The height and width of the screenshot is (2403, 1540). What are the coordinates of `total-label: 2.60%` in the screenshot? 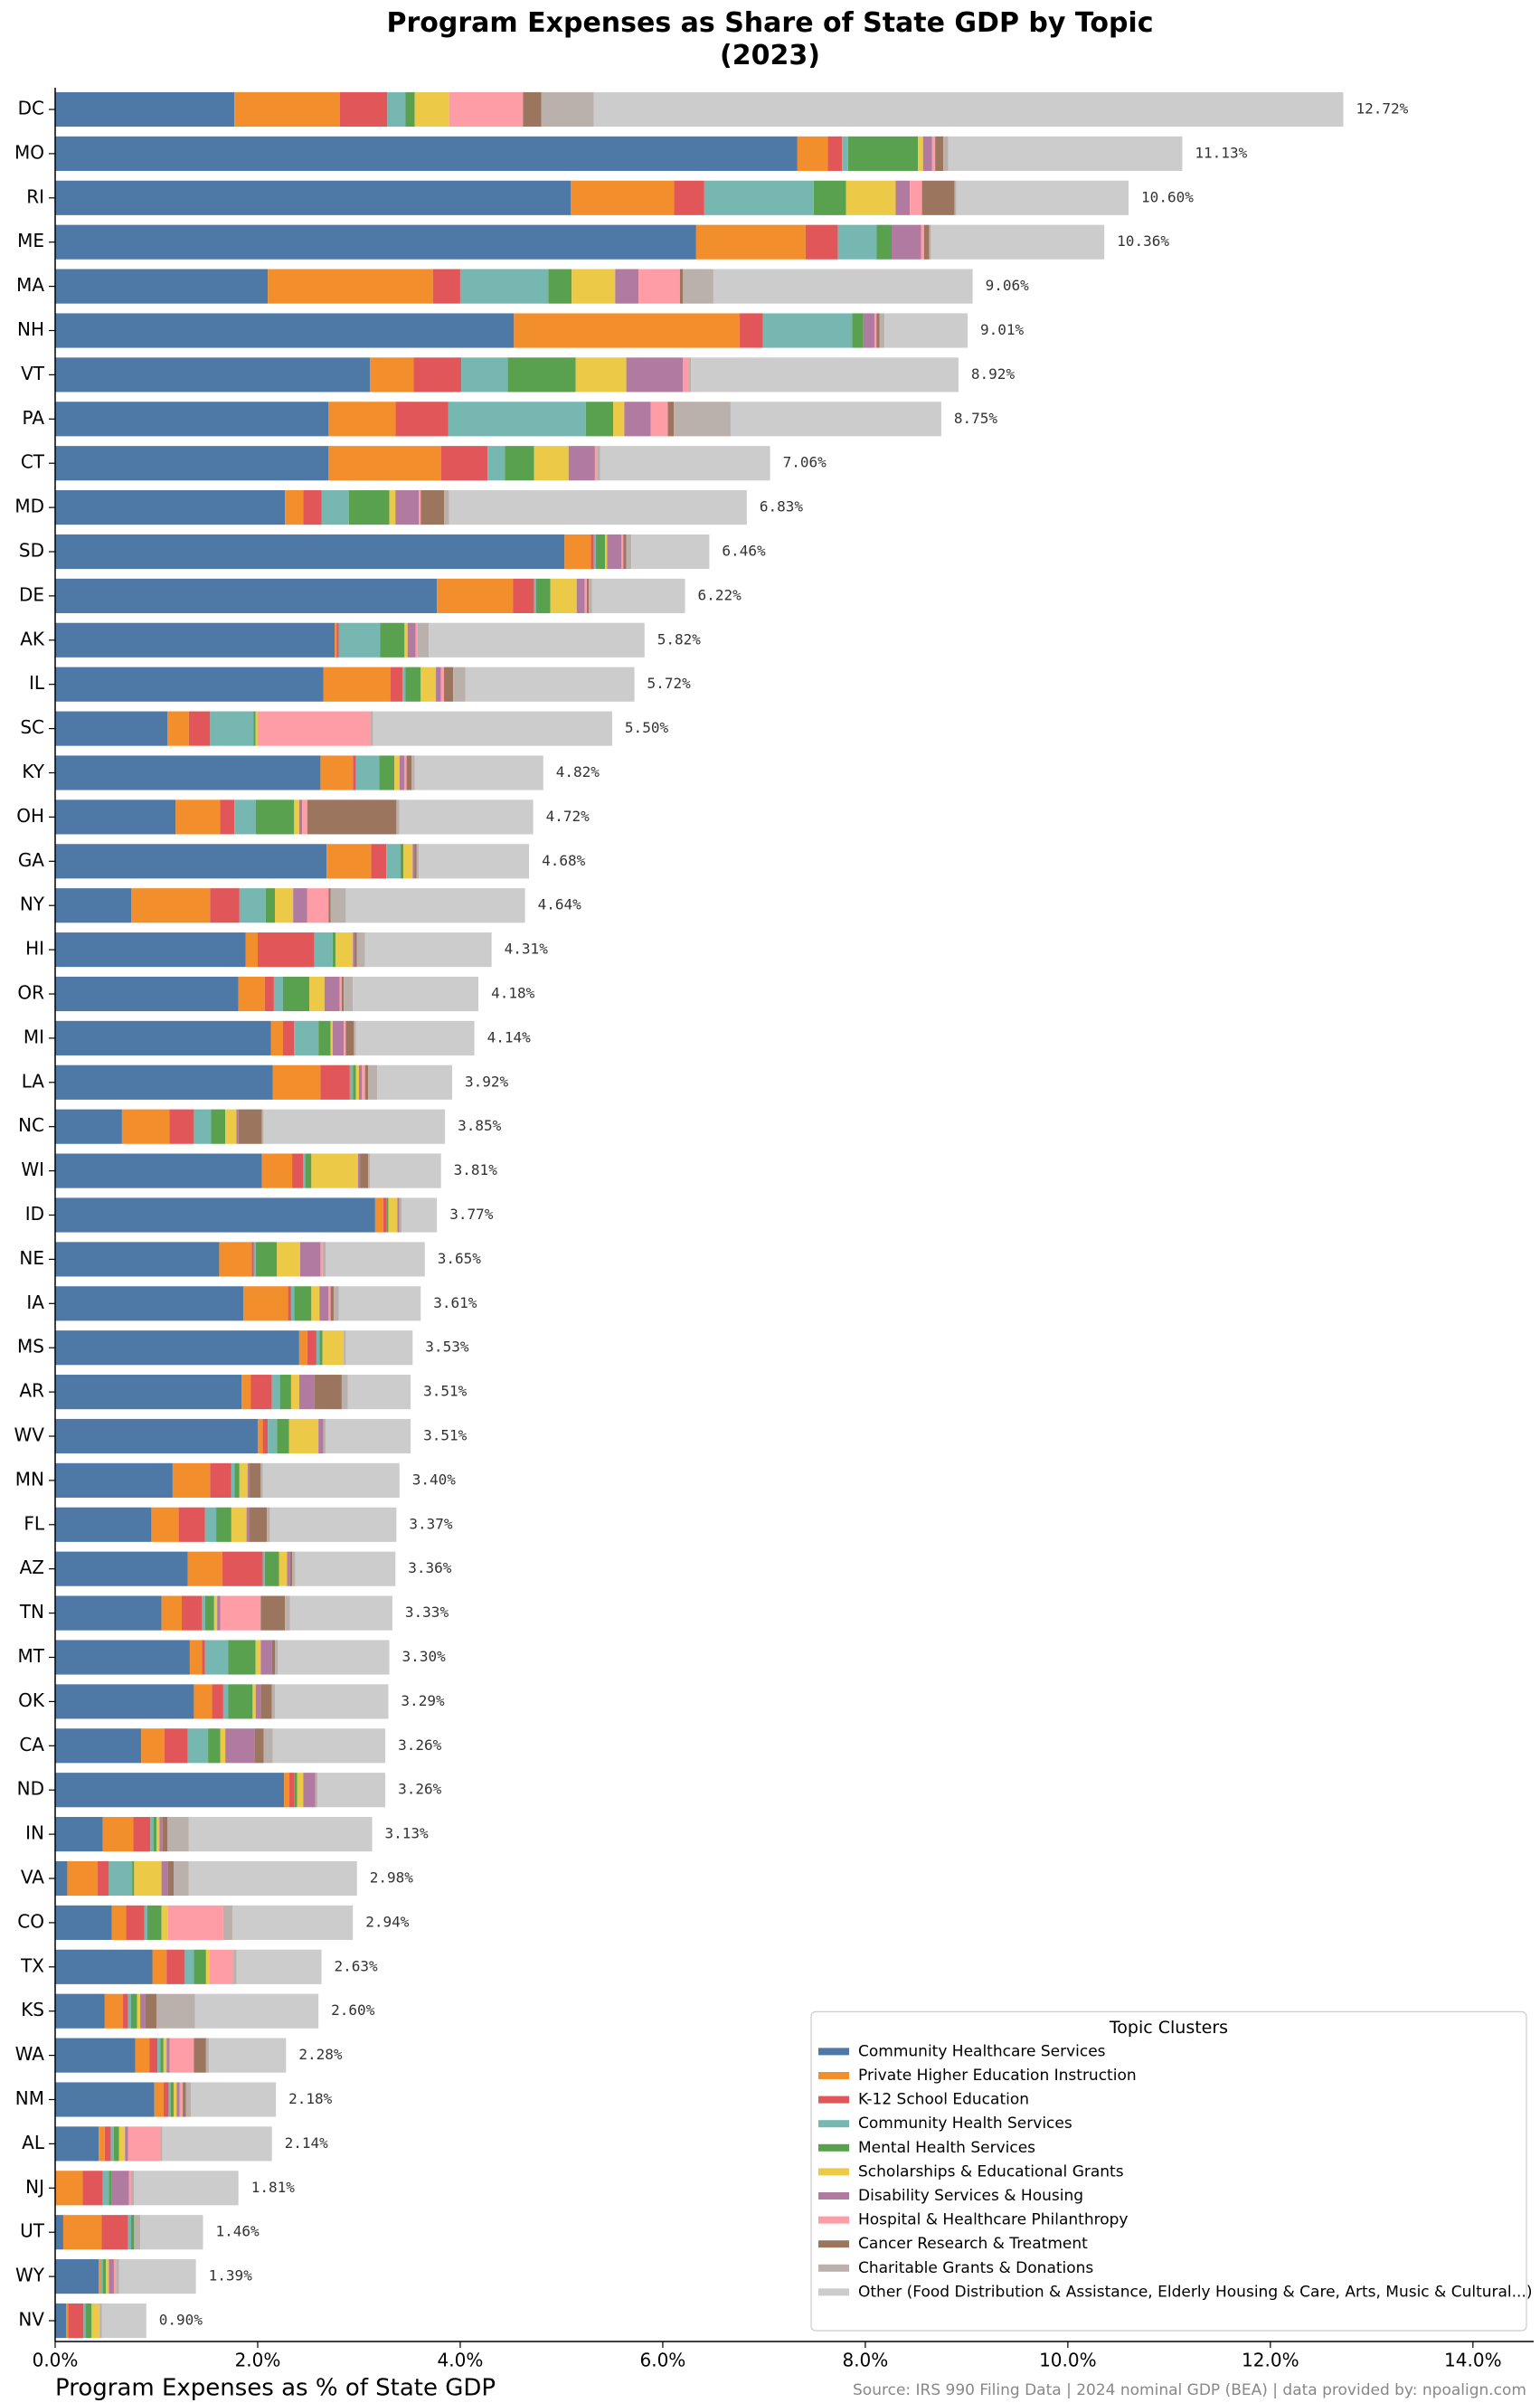 It's located at (353, 2010).